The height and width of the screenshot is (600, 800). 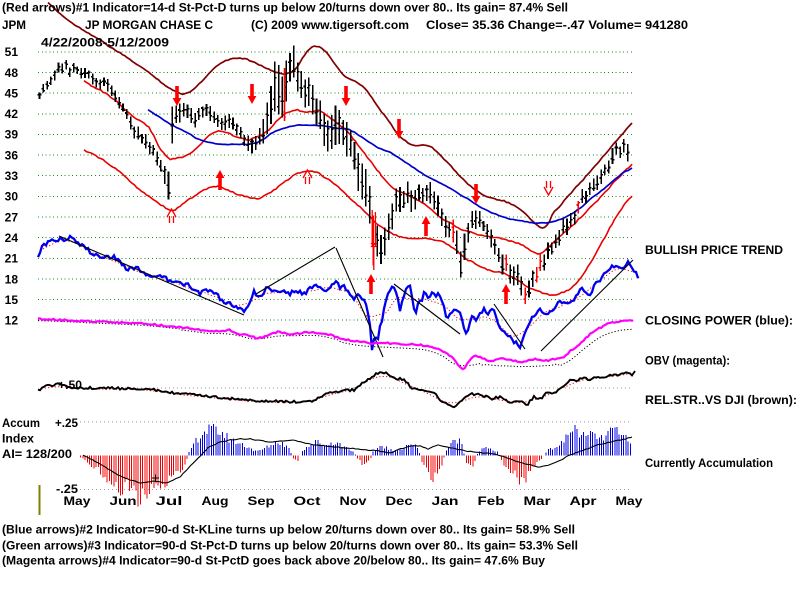 What do you see at coordinates (18, 438) in the screenshot?
I see `svg-text: Index` at bounding box center [18, 438].